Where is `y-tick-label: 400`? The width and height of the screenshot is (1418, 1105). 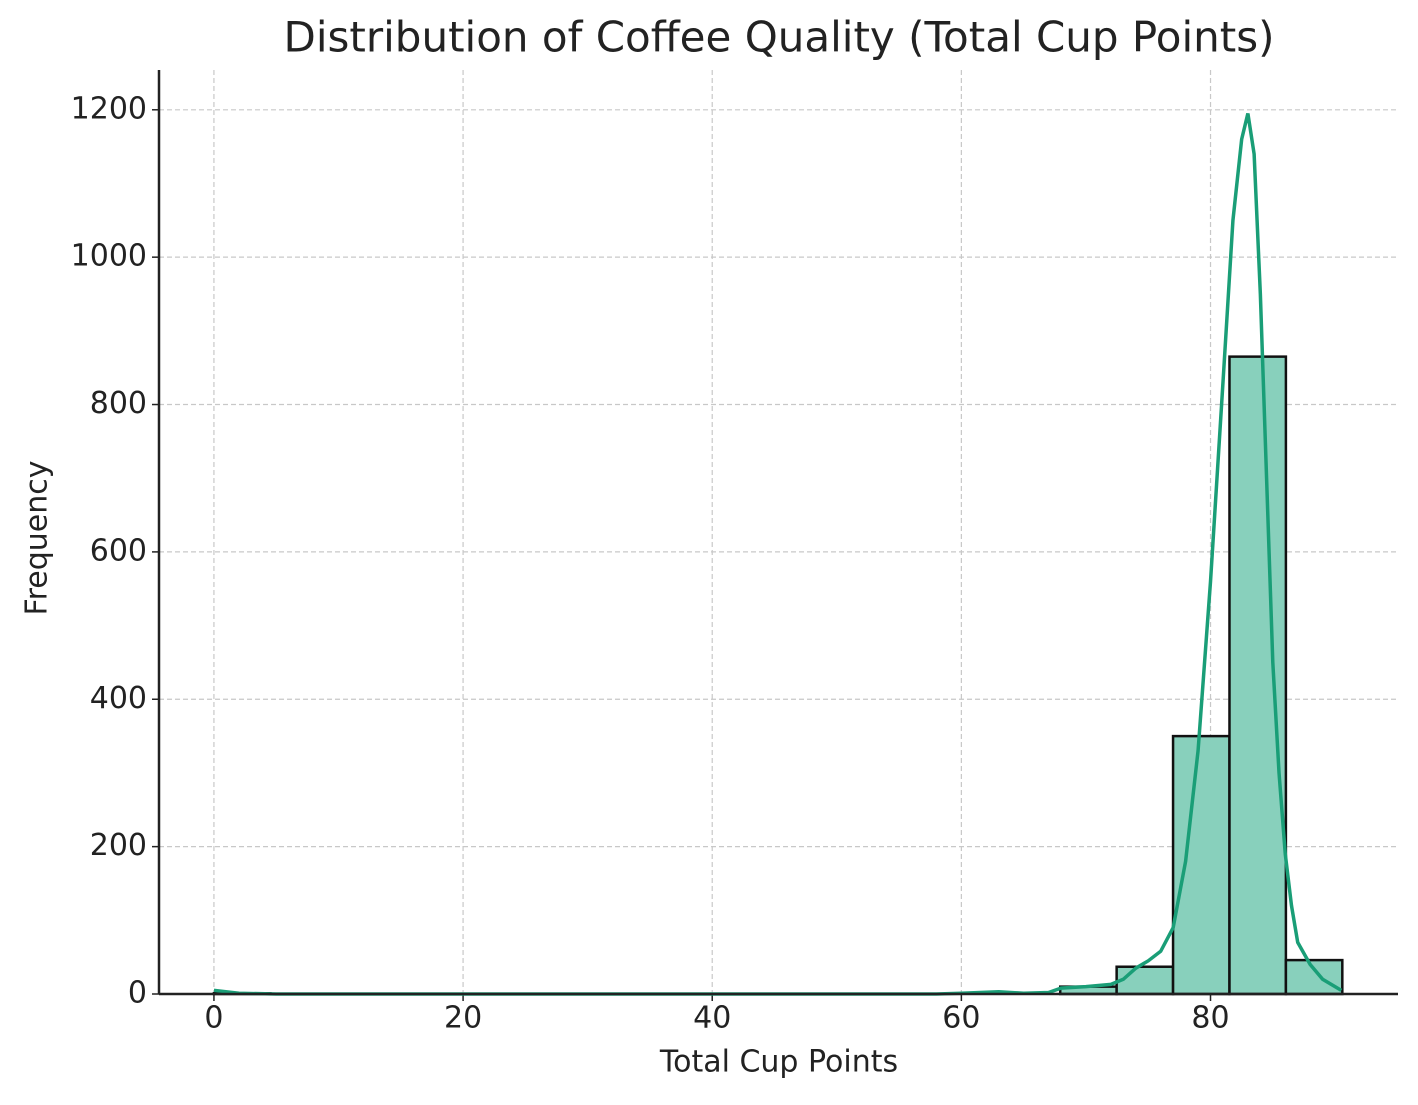 y-tick-label: 400 is located at coordinates (118, 698).